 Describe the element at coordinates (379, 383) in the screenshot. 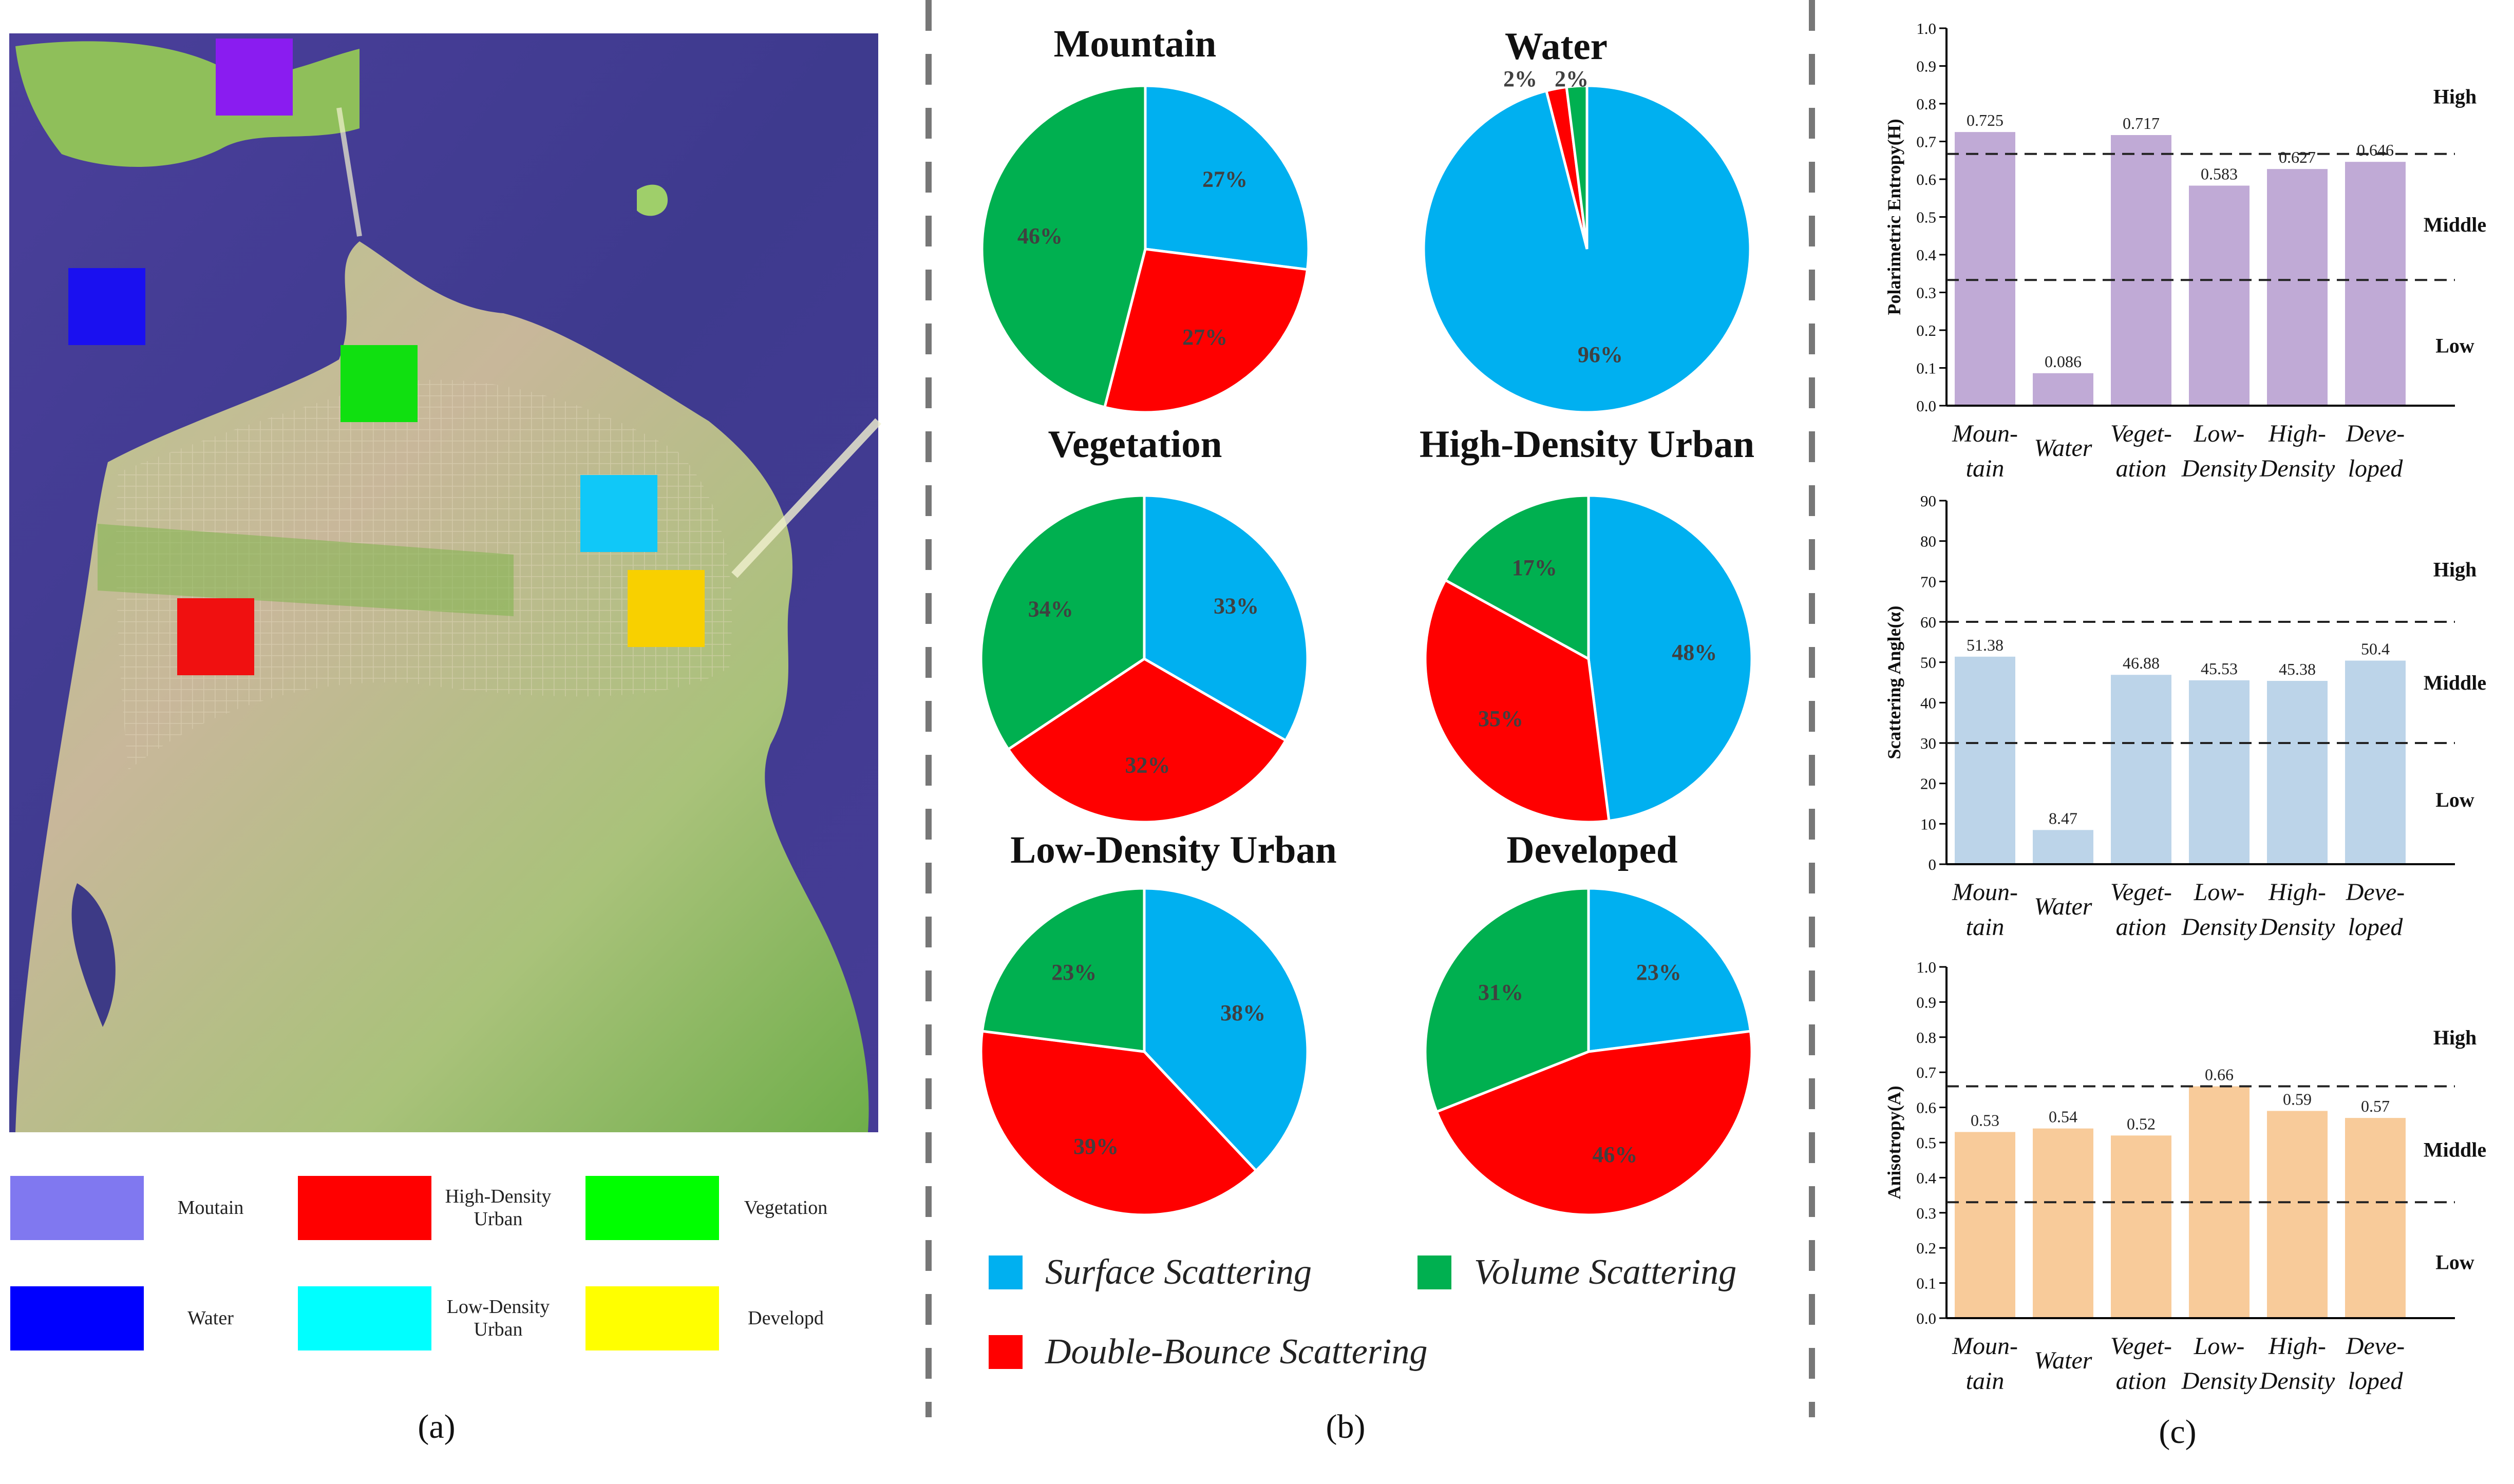

I see `map-marker-vegetation` at that location.